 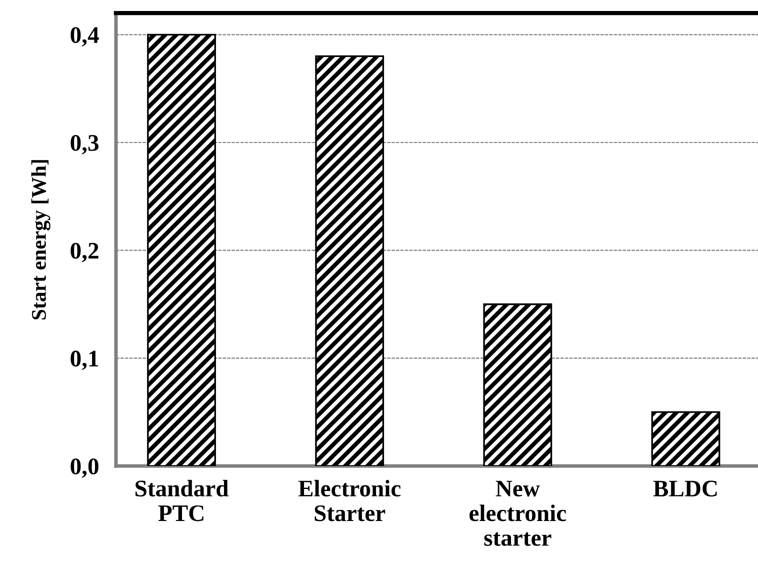 I want to click on x-tick-label: Electronic Starter, so click(x=349, y=501).